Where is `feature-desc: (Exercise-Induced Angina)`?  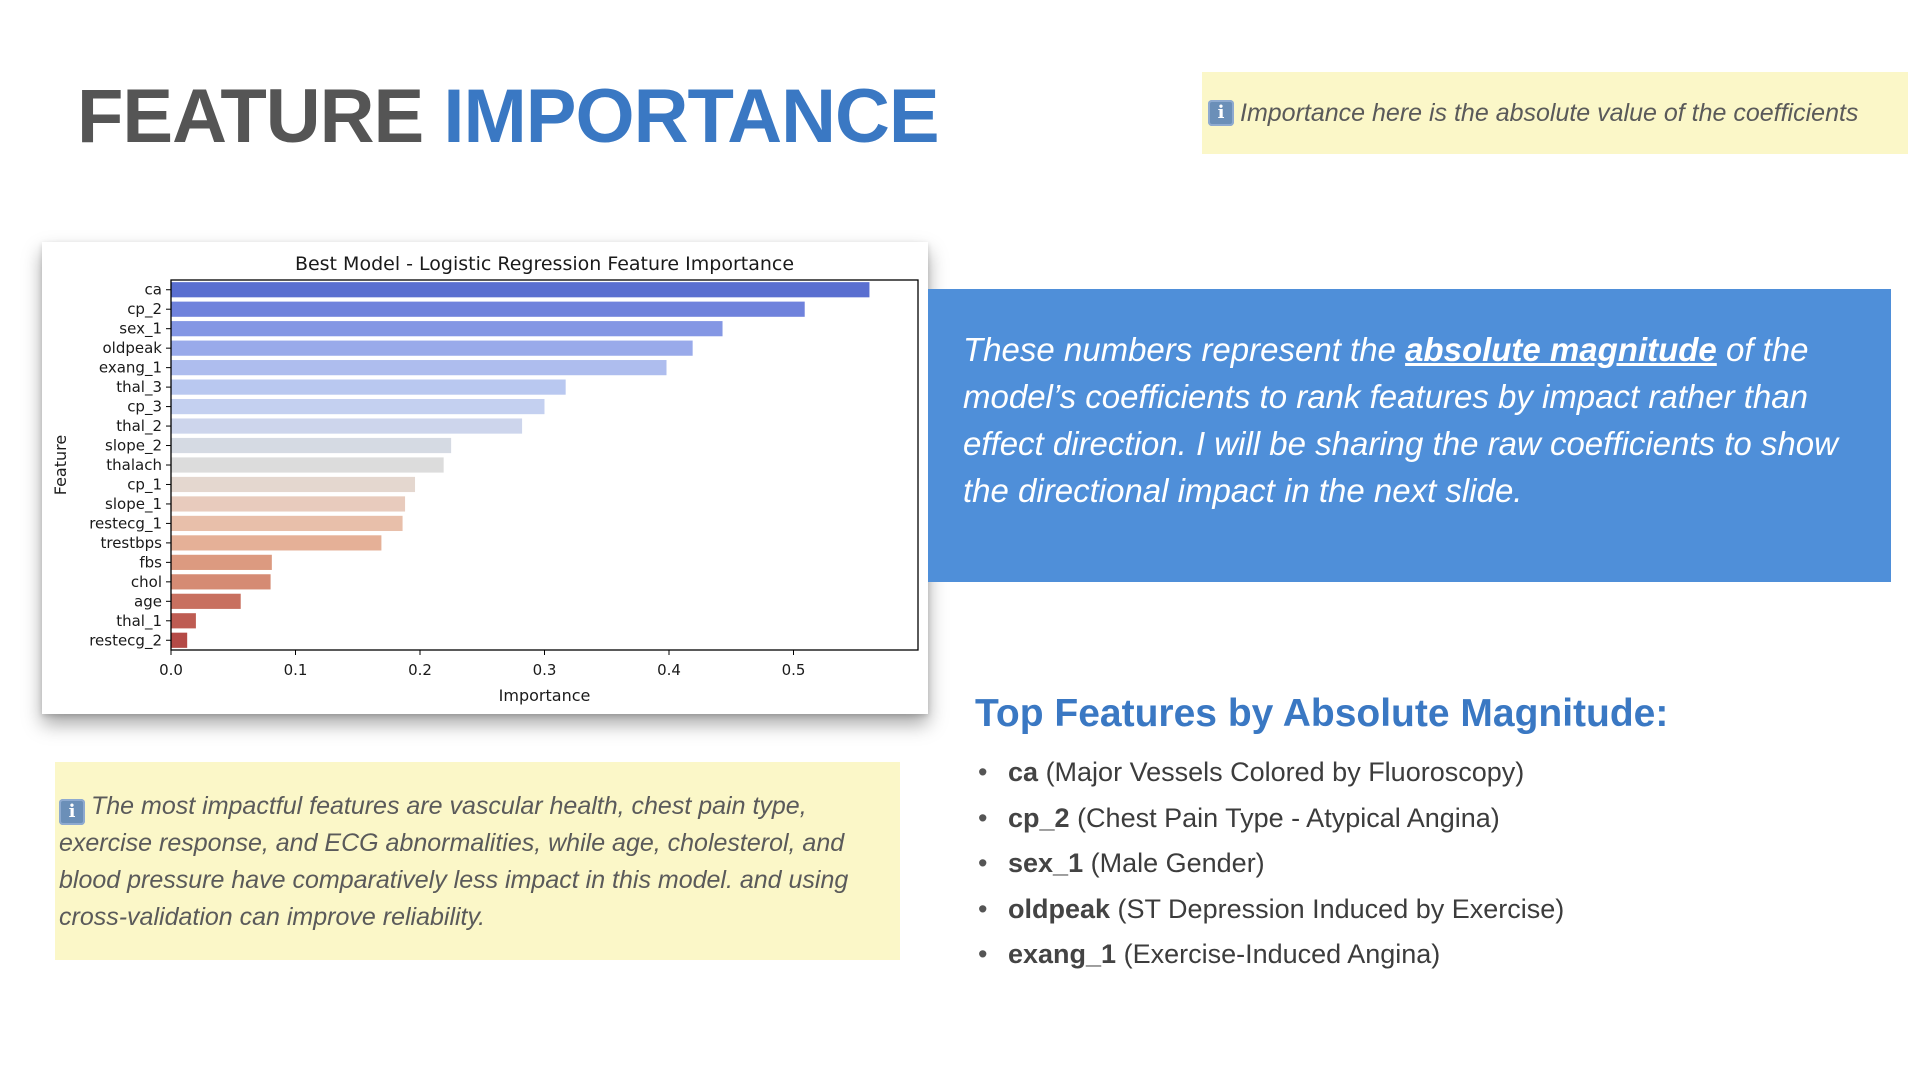
feature-desc: (Exercise-Induced Angina) is located at coordinates (1282, 954).